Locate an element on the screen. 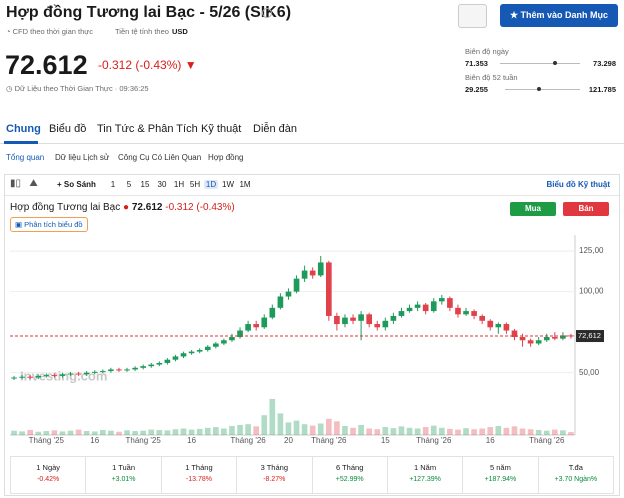 The image size is (624, 498). interval: 5H is located at coordinates (195, 184).